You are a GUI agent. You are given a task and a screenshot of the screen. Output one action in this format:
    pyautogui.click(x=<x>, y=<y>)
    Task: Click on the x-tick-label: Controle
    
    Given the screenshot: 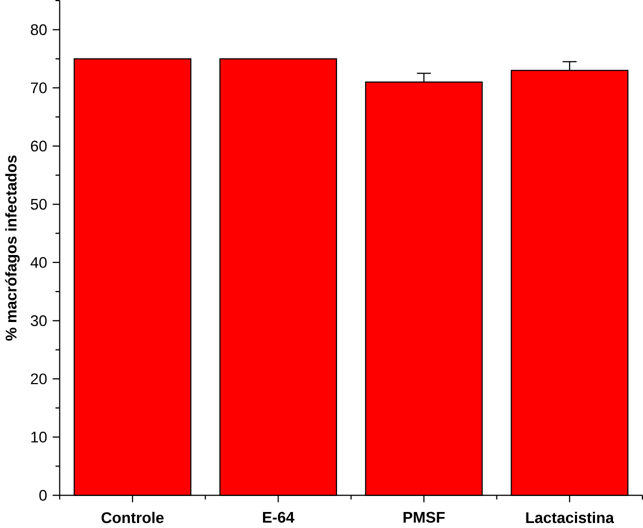 What is the action you would take?
    pyautogui.click(x=133, y=518)
    